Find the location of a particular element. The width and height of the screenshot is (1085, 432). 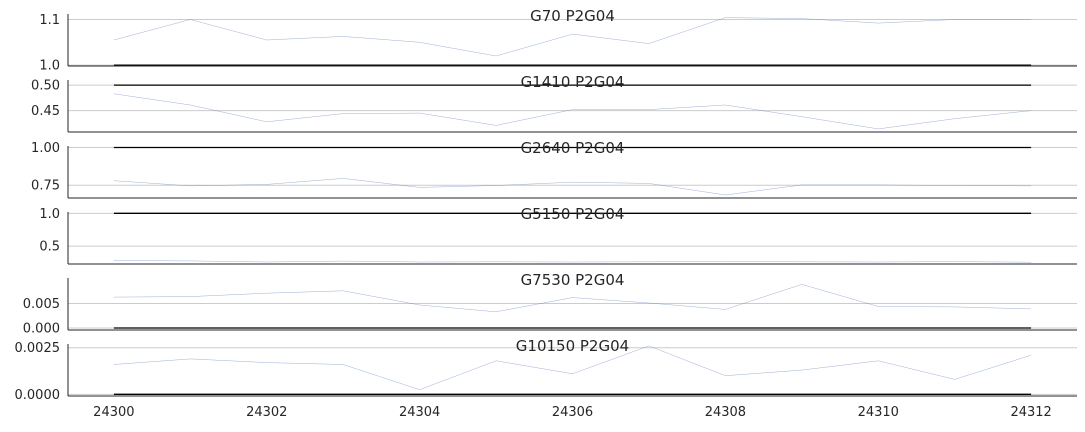

x-tick-label: 24302 is located at coordinates (266, 412).